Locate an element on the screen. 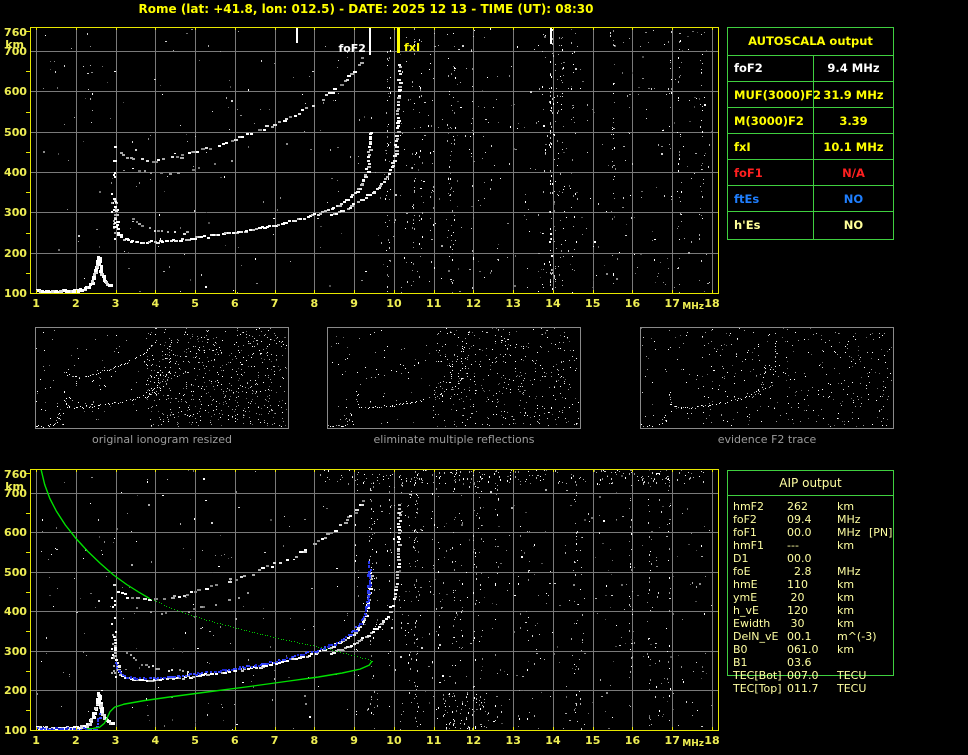 The height and width of the screenshot is (755, 968). thumbnail-f2-trace-canvas is located at coordinates (767, 378).